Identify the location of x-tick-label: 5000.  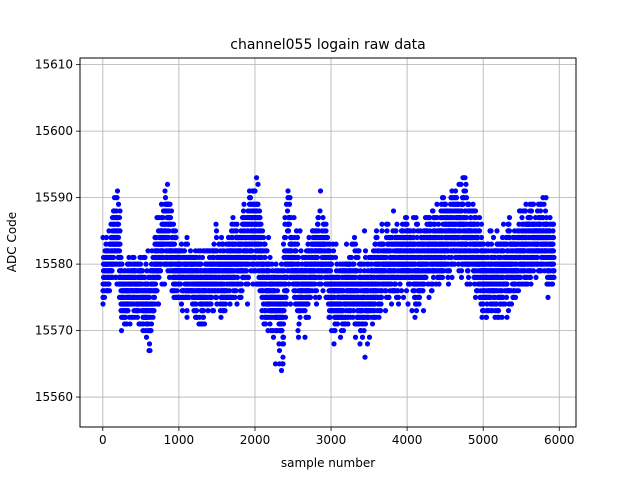
(483, 440).